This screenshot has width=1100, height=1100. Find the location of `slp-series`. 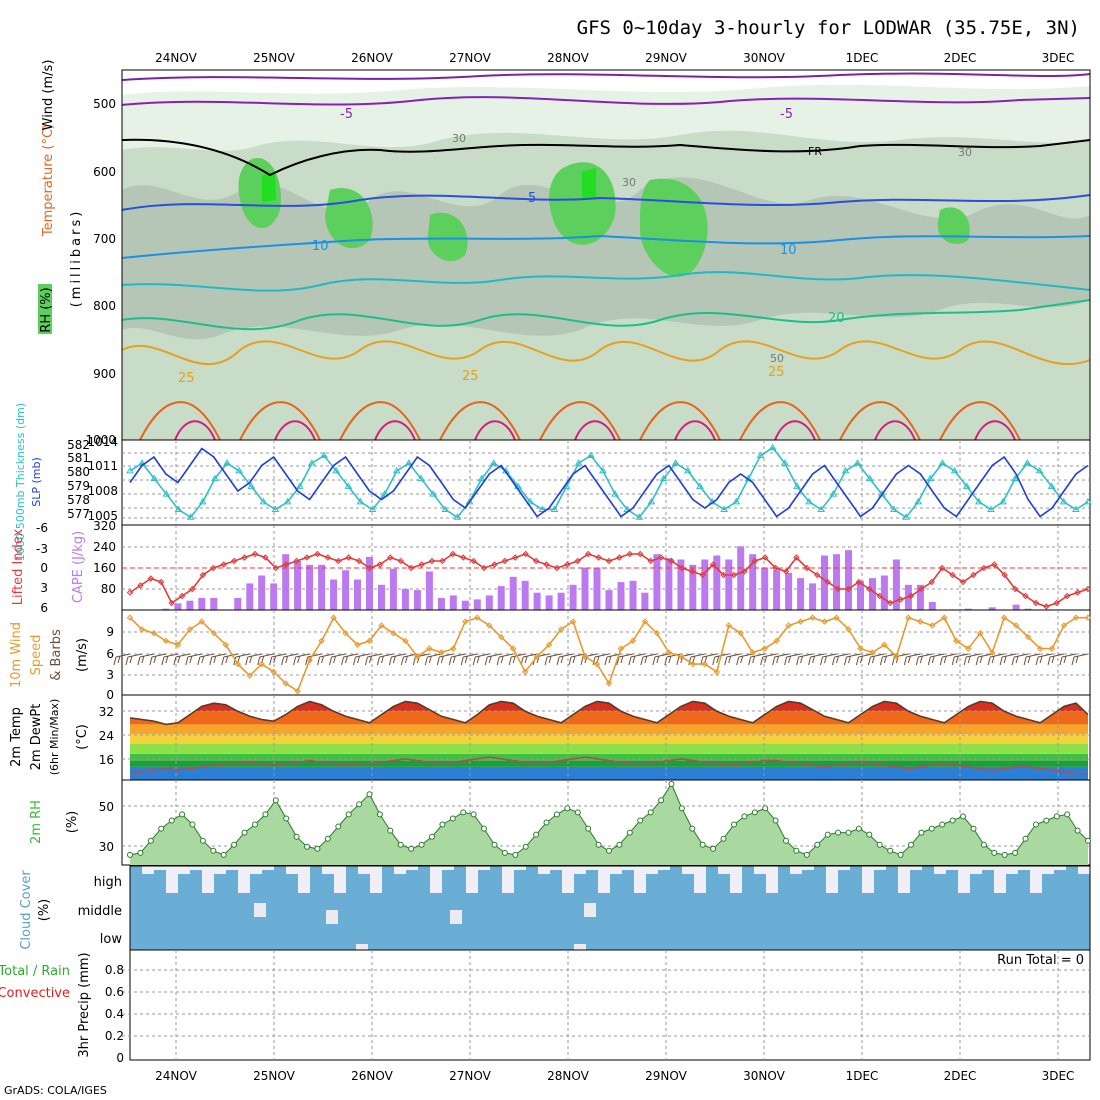

slp-series is located at coordinates (609, 481).